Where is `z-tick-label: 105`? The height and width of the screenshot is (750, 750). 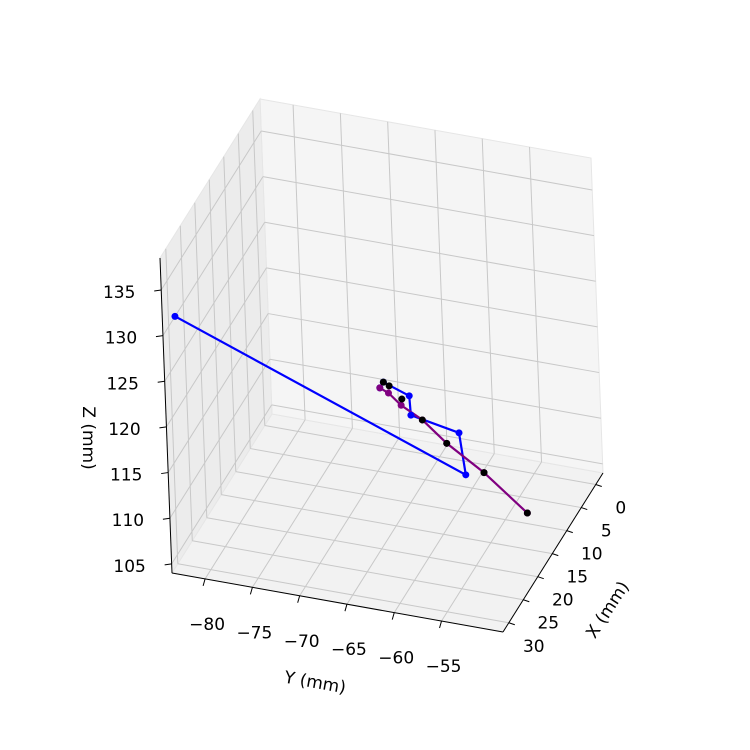
z-tick-label: 105 is located at coordinates (129, 567).